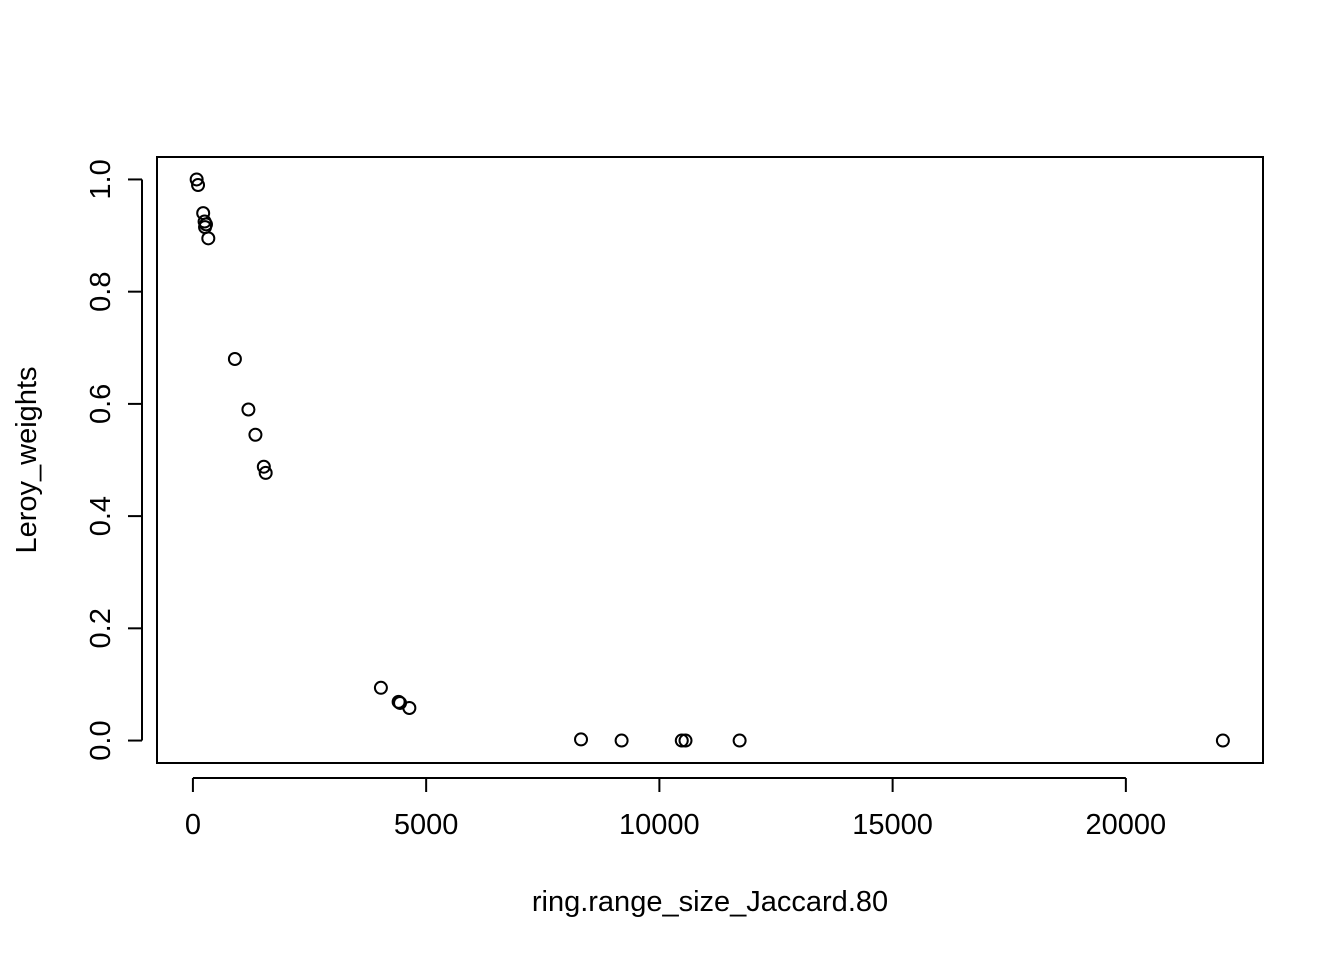 This screenshot has height=960, width=1344. I want to click on x-tick-label: 0, so click(193, 825).